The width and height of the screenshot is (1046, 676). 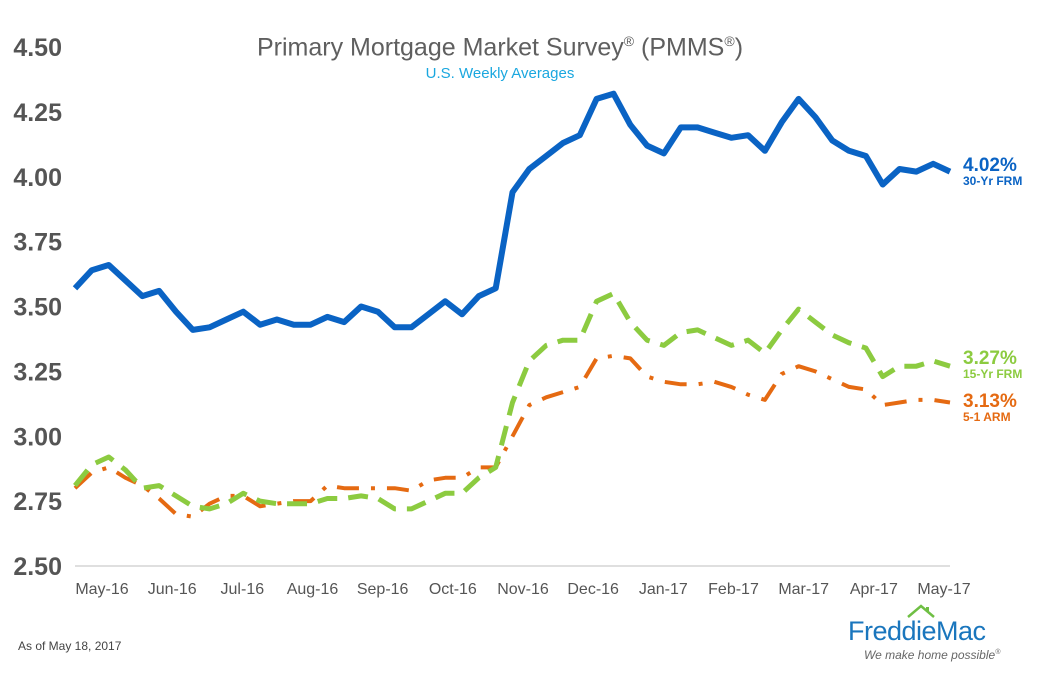 I want to click on freddie-mac-logo: FreddieMac We make home possible®, so click(x=928, y=633).